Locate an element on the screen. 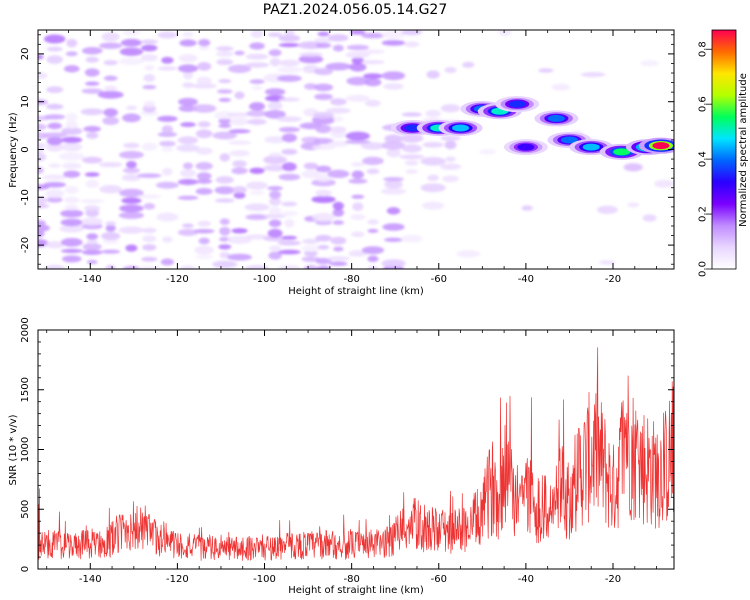 The height and width of the screenshot is (600, 750). spectrogram-x-tick-label: -80 is located at coordinates (351, 279).